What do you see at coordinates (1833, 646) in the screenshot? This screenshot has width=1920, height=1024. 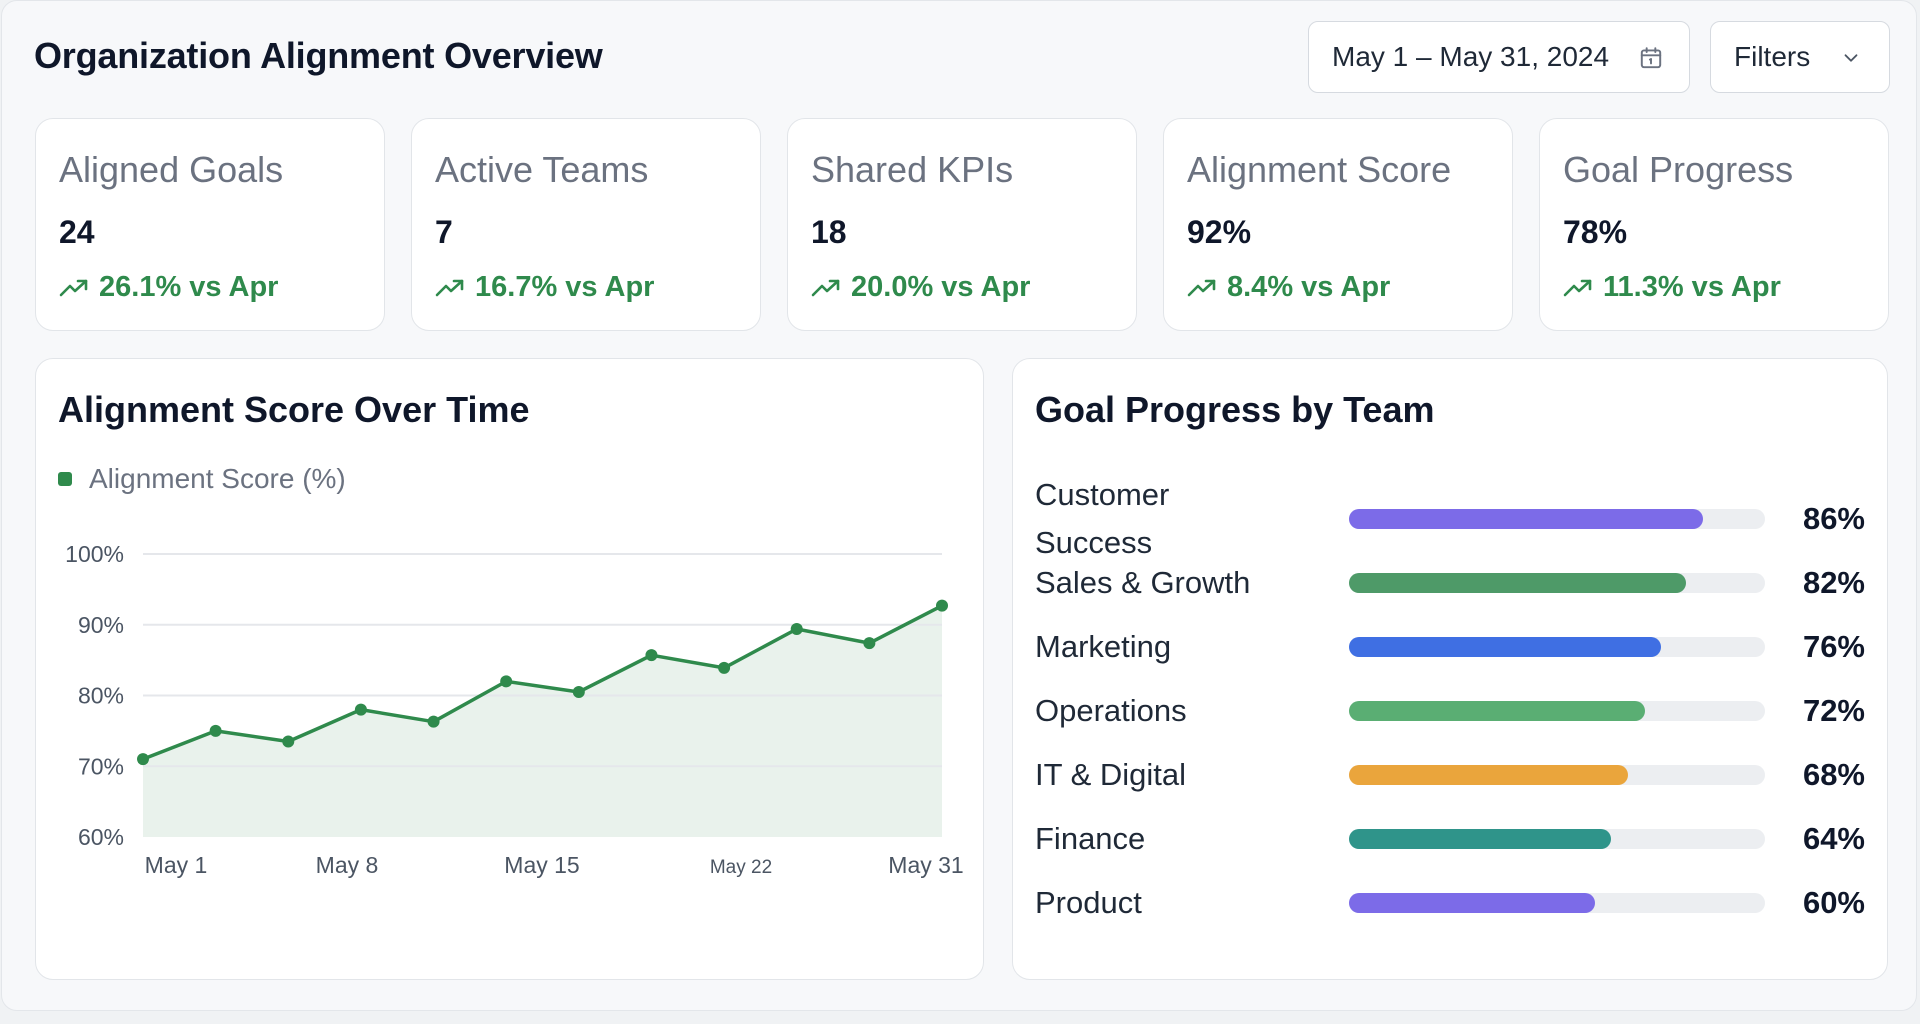 I see `team-pct: 76%` at bounding box center [1833, 646].